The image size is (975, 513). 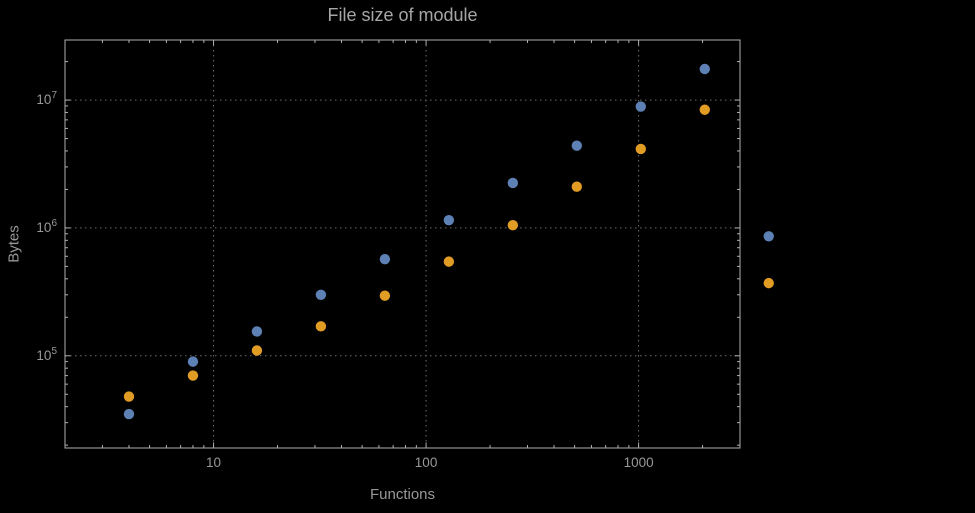 What do you see at coordinates (46, 98) in the screenshot?
I see `y-tick-label: 10⁷` at bounding box center [46, 98].